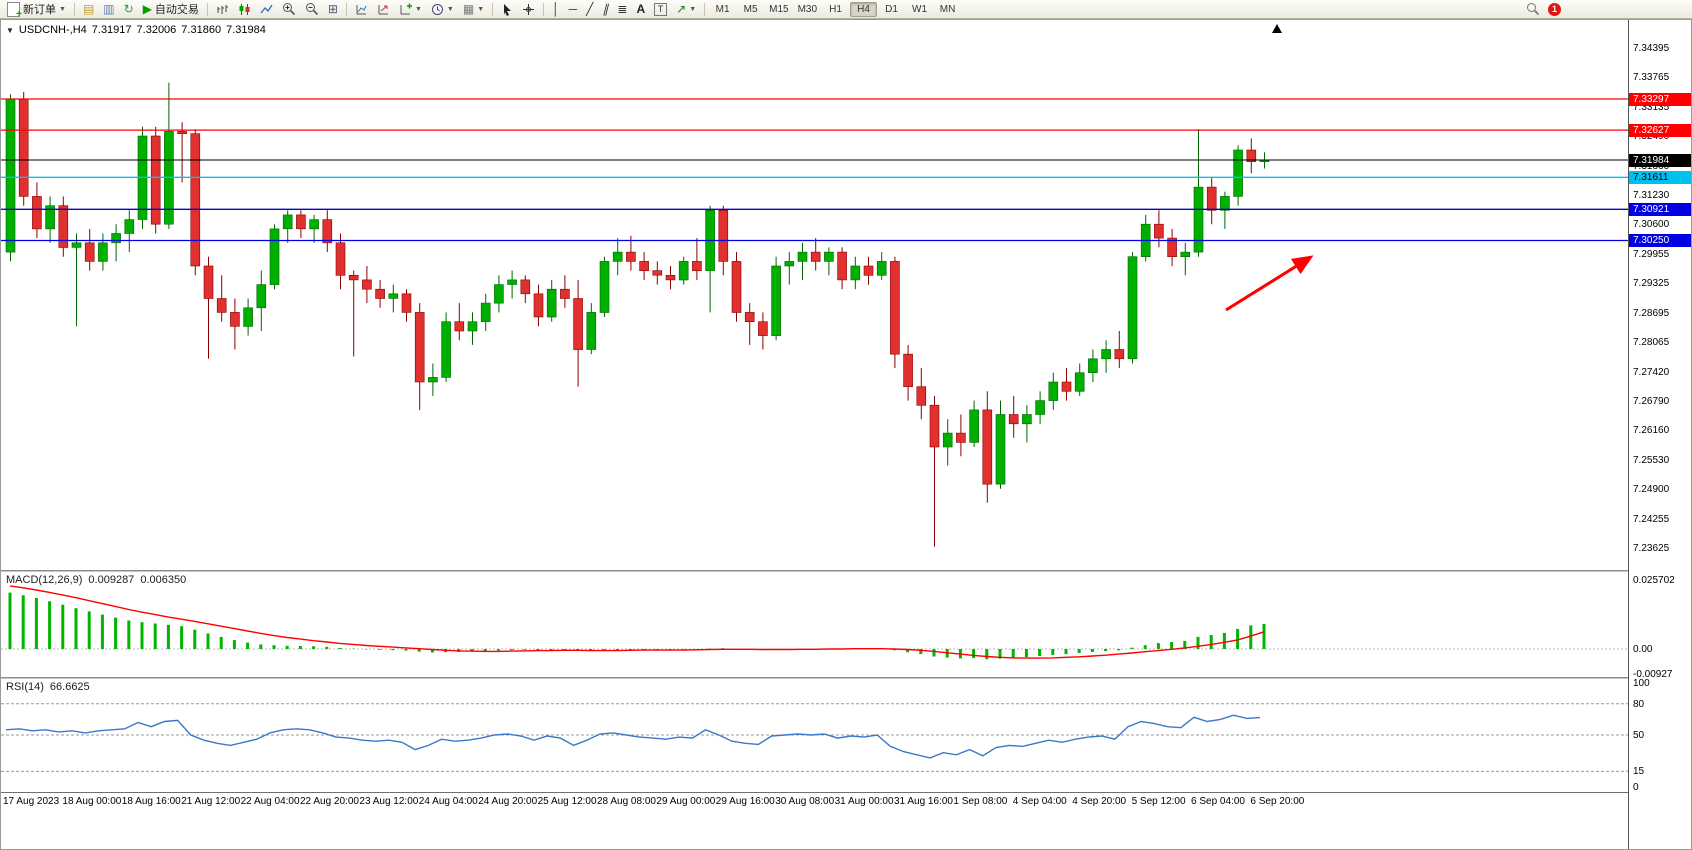 The image size is (1692, 850). What do you see at coordinates (622, 9) in the screenshot?
I see `fibonacci-button: ≣` at bounding box center [622, 9].